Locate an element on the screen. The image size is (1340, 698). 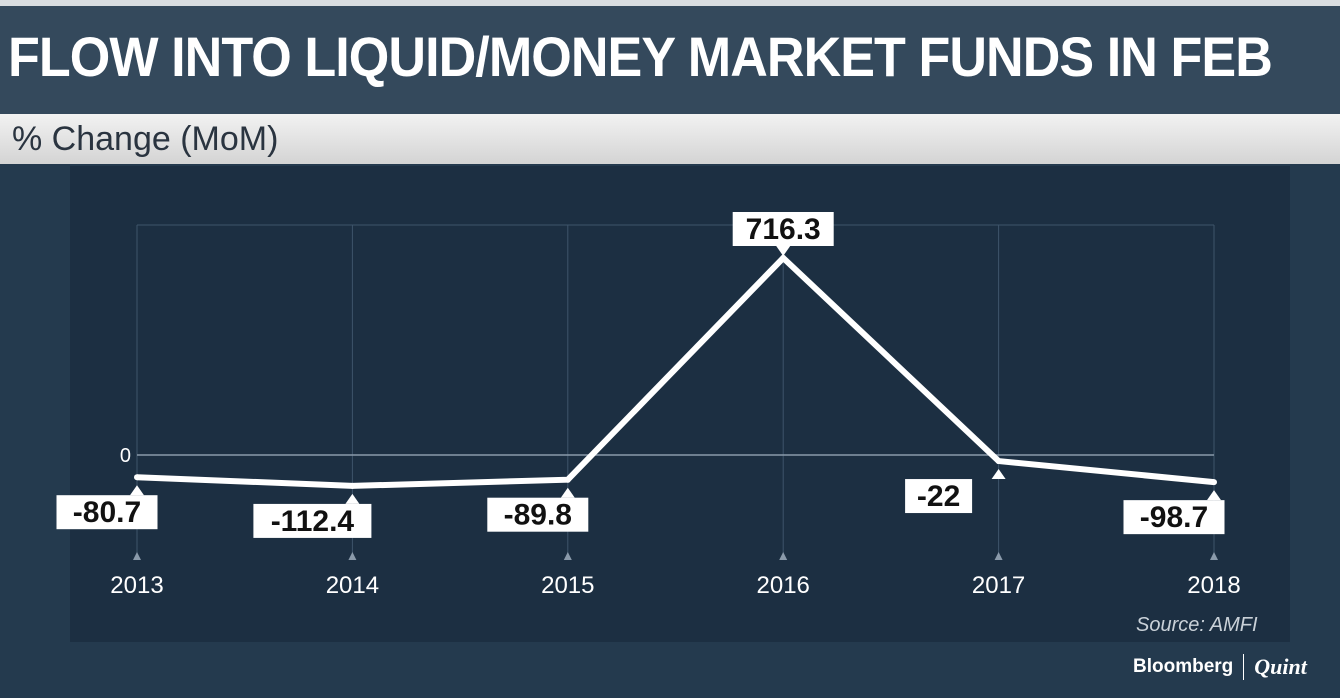
chart-subtitle: % Change (MoM) is located at coordinates (145, 139).